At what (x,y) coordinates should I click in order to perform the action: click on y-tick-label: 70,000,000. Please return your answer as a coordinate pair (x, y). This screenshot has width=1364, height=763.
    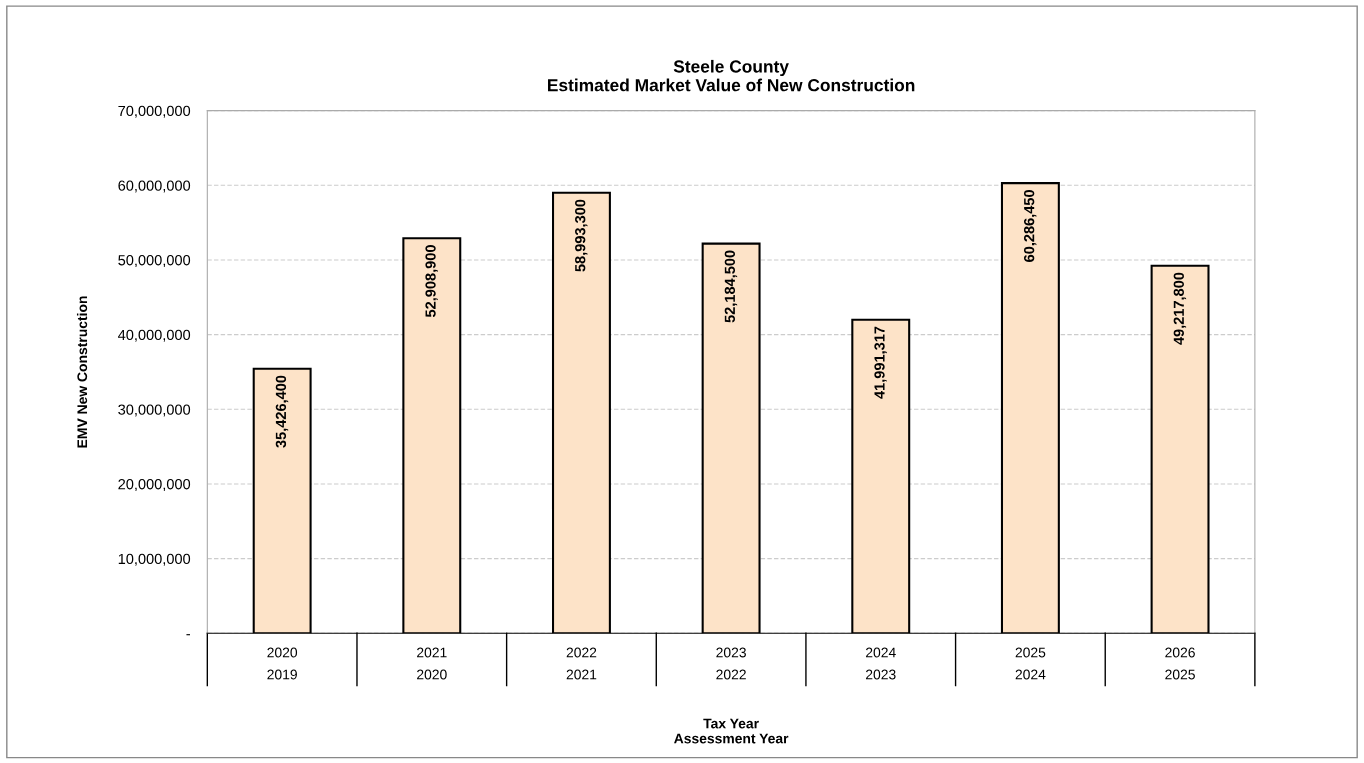
    Looking at the image, I should click on (154, 111).